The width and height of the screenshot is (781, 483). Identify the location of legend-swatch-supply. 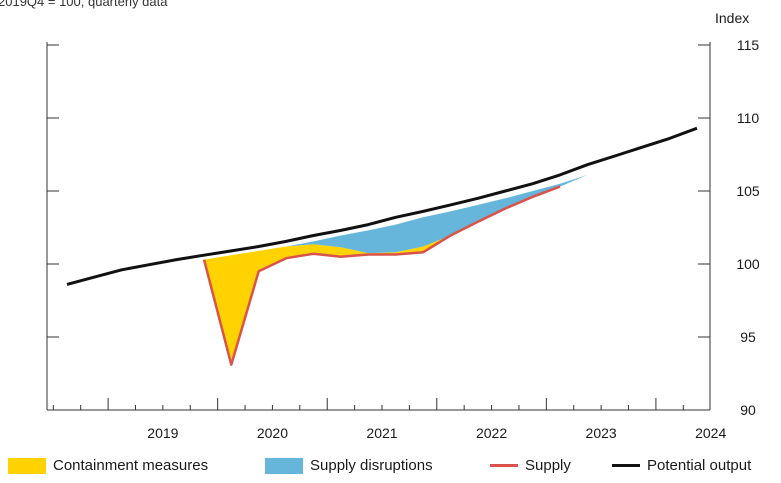
(504, 465).